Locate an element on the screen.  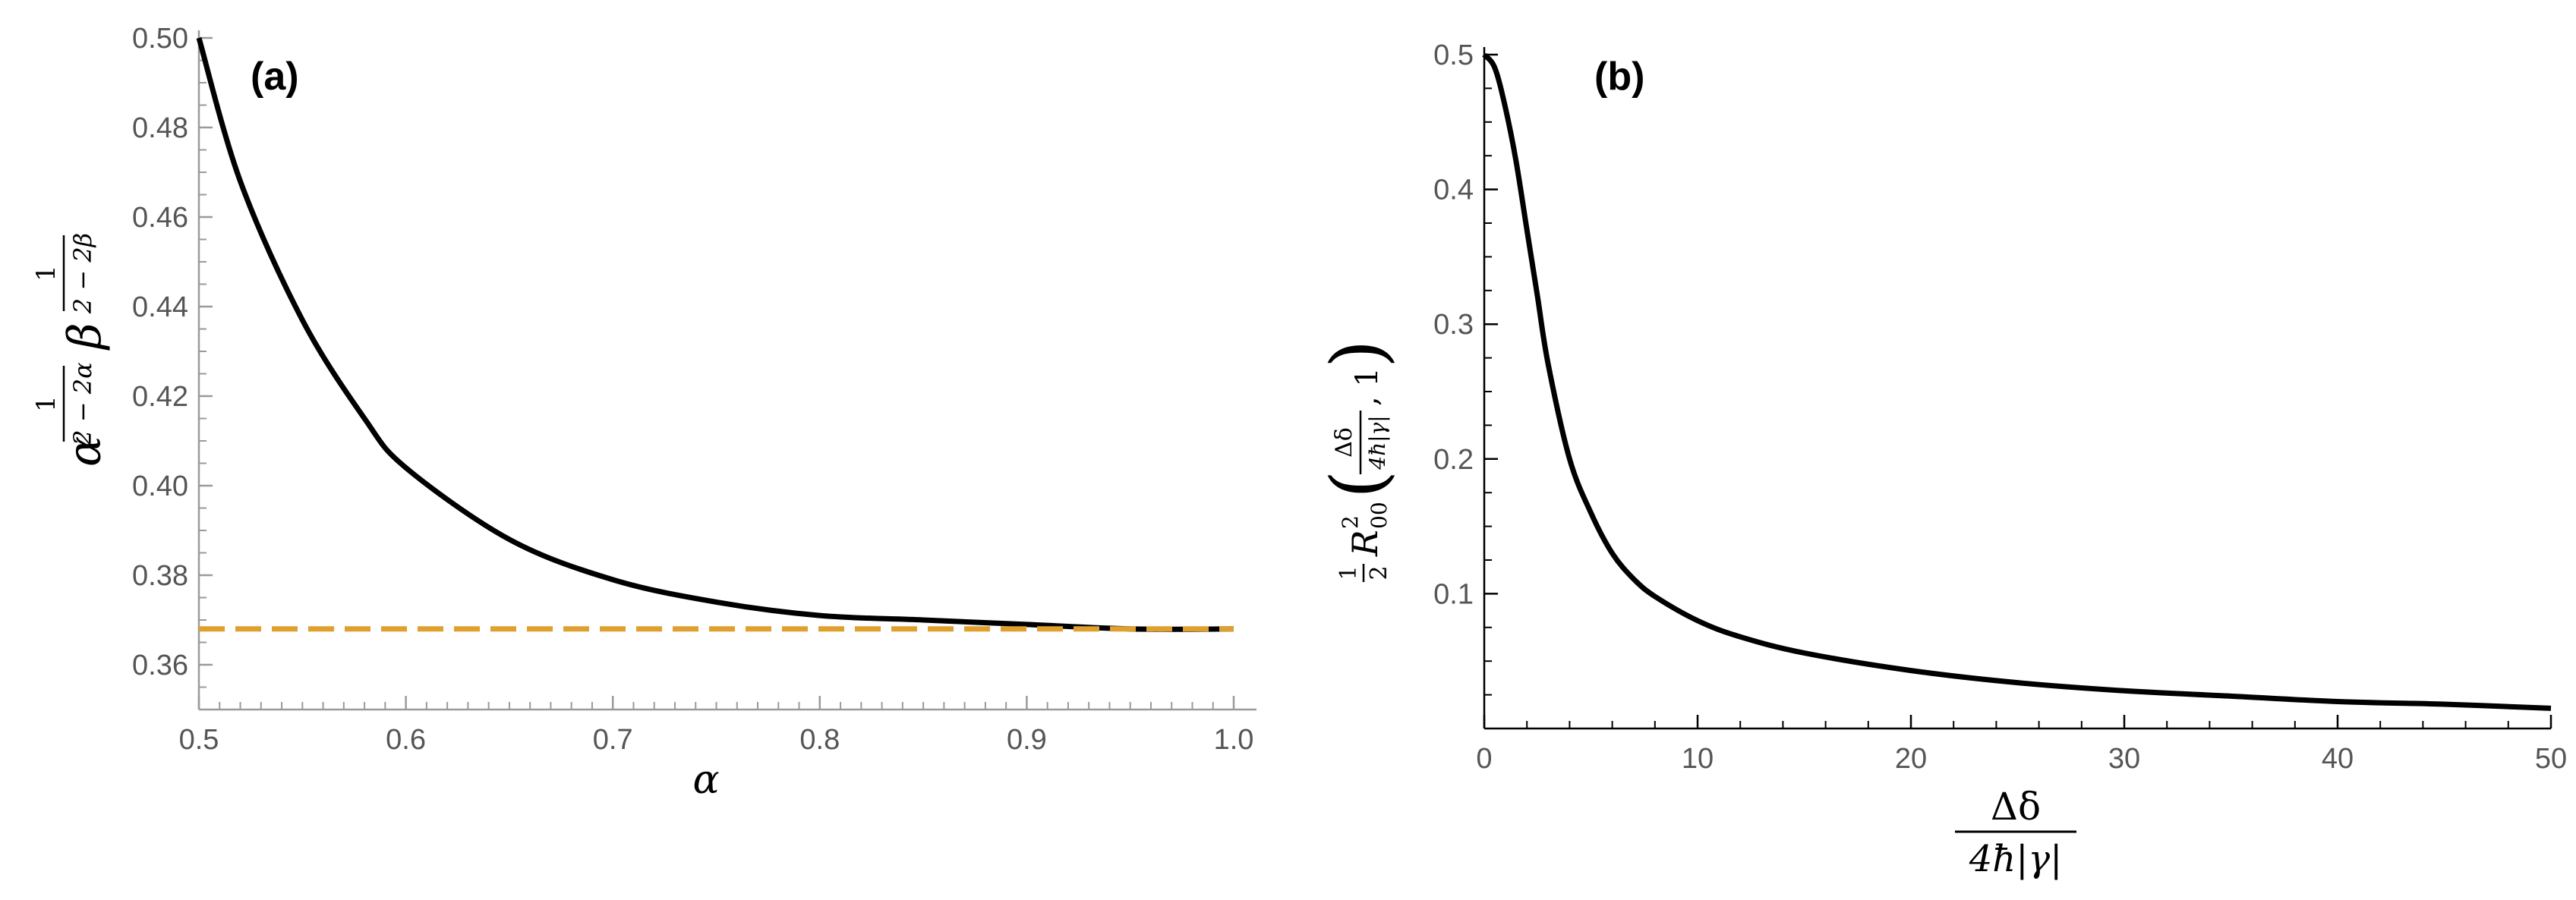
panel-a-ylabel-den1: 2 − 2α is located at coordinates (82, 403).